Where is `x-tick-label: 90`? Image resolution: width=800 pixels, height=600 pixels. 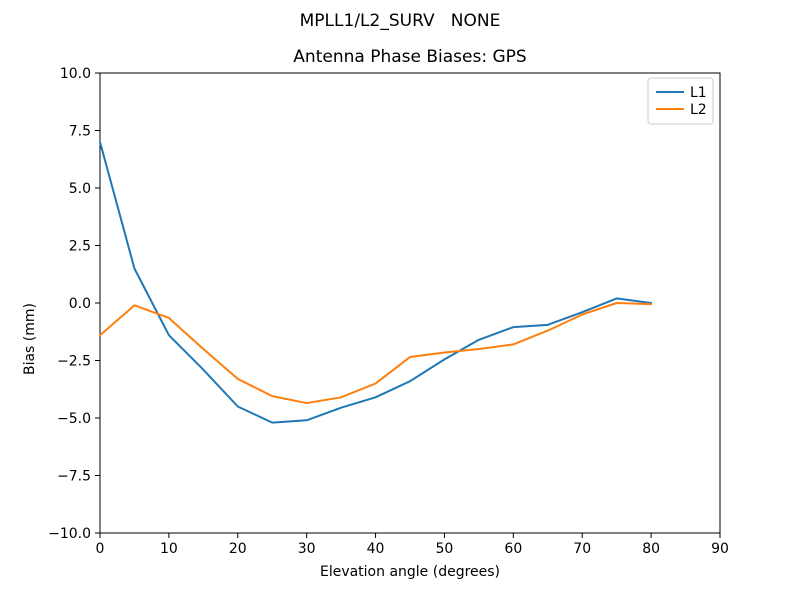
x-tick-label: 90 is located at coordinates (720, 549).